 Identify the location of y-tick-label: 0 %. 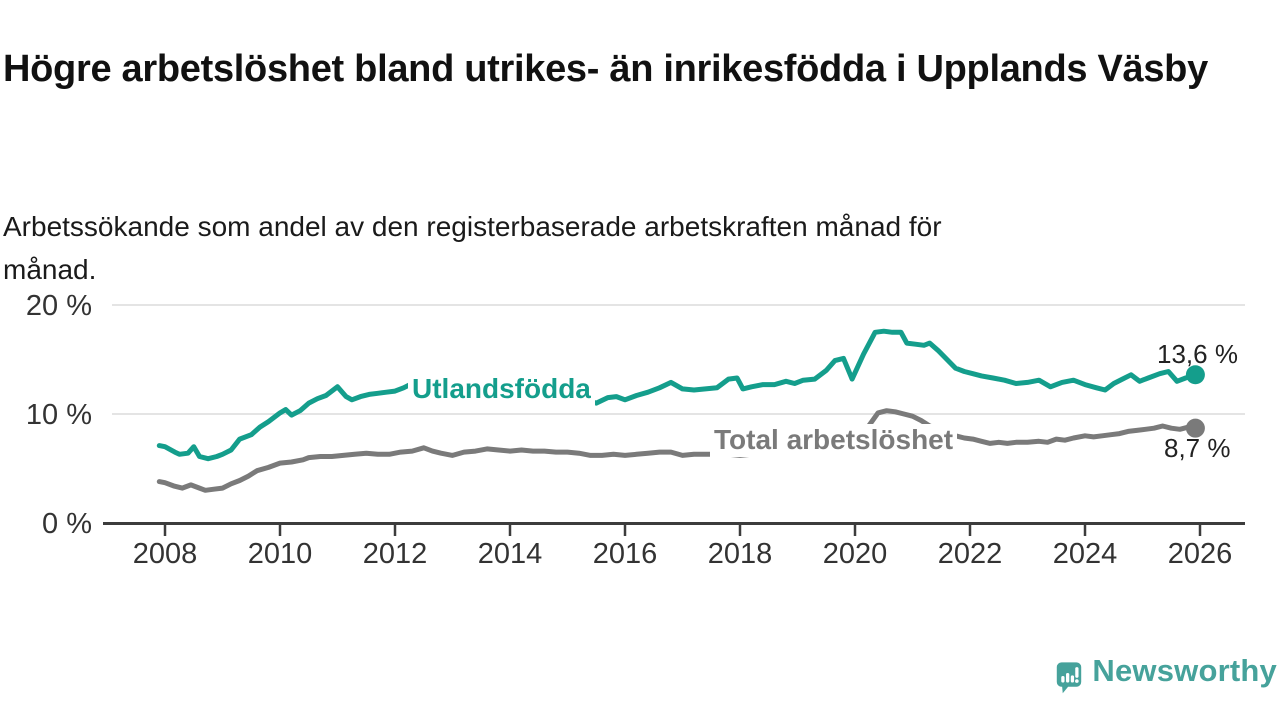
(67, 524).